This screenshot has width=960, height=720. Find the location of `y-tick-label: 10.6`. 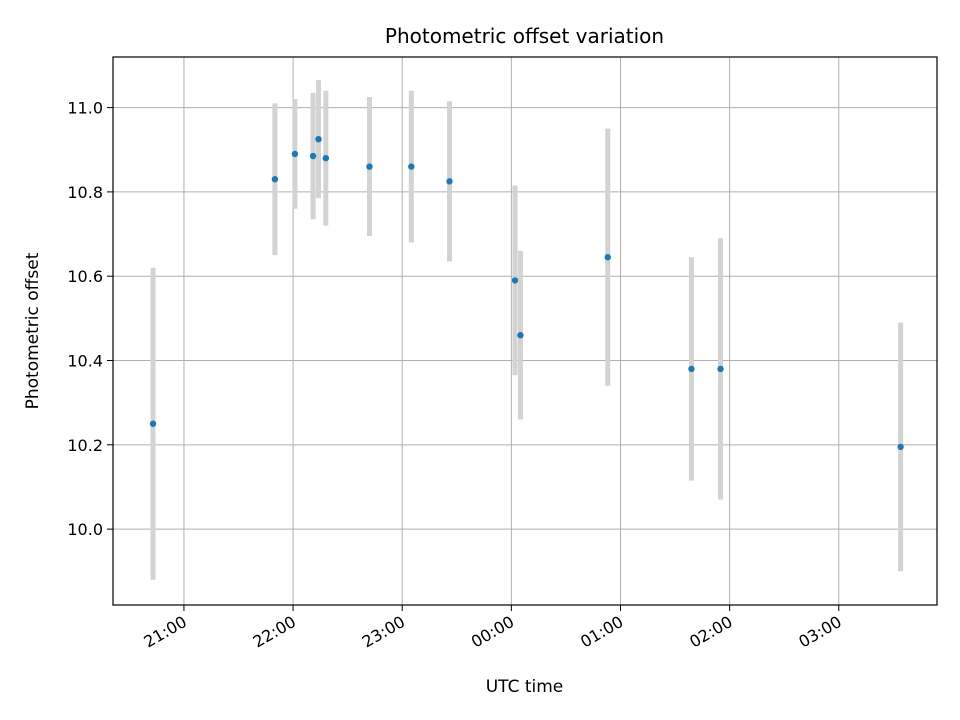

y-tick-label: 10.6 is located at coordinates (85, 276).